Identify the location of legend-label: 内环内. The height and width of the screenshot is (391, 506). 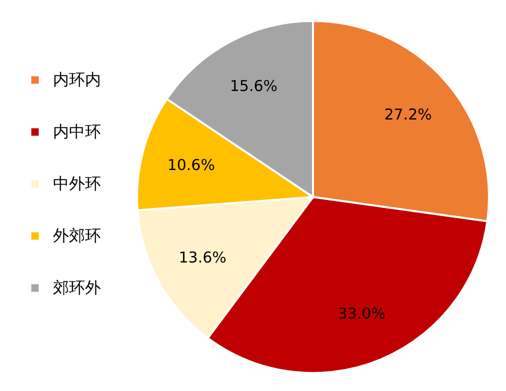
(77, 79).